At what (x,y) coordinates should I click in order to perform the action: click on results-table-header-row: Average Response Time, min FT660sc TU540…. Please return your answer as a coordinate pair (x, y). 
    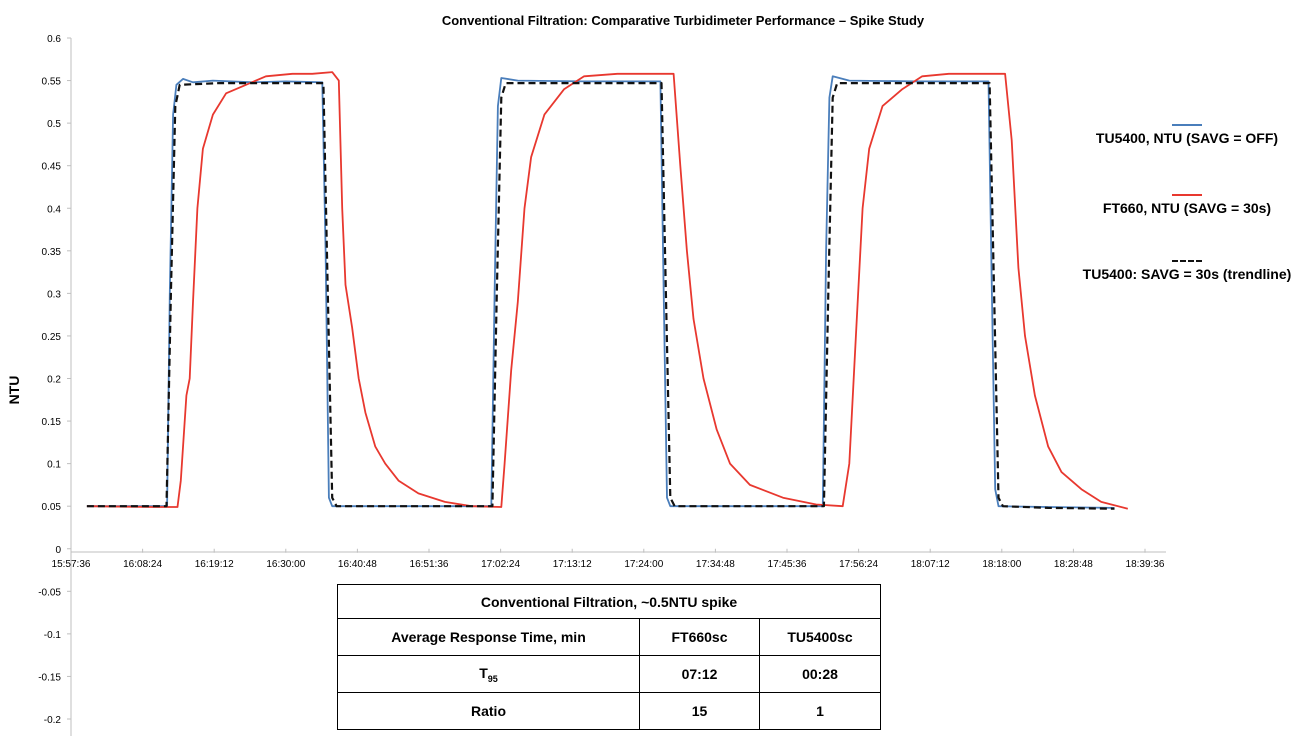
    Looking at the image, I should click on (609, 637).